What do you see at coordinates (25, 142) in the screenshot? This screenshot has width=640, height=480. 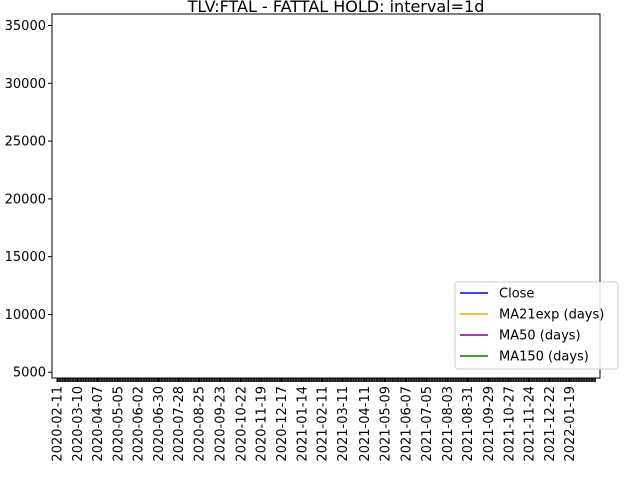 I see `y-tick-label: 25000` at bounding box center [25, 142].